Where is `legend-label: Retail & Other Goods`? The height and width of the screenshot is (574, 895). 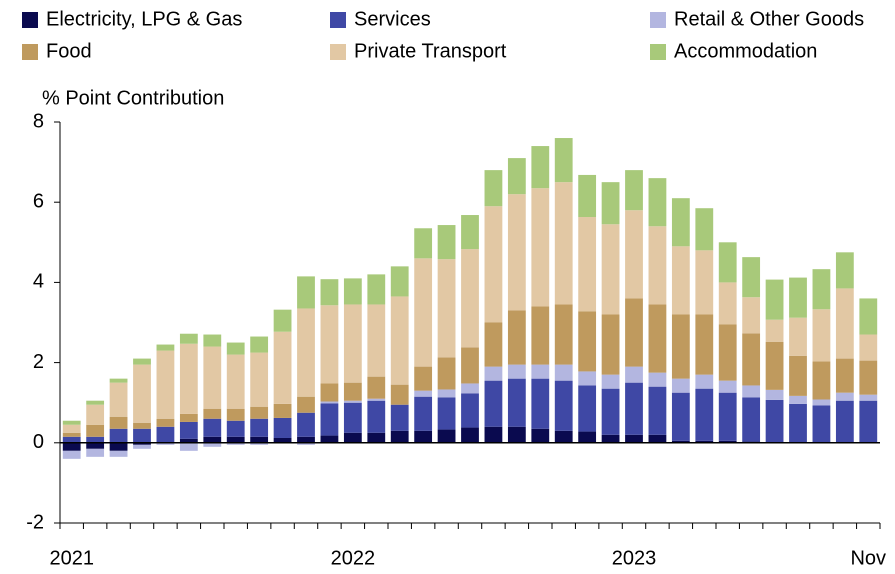 legend-label: Retail & Other Goods is located at coordinates (769, 19).